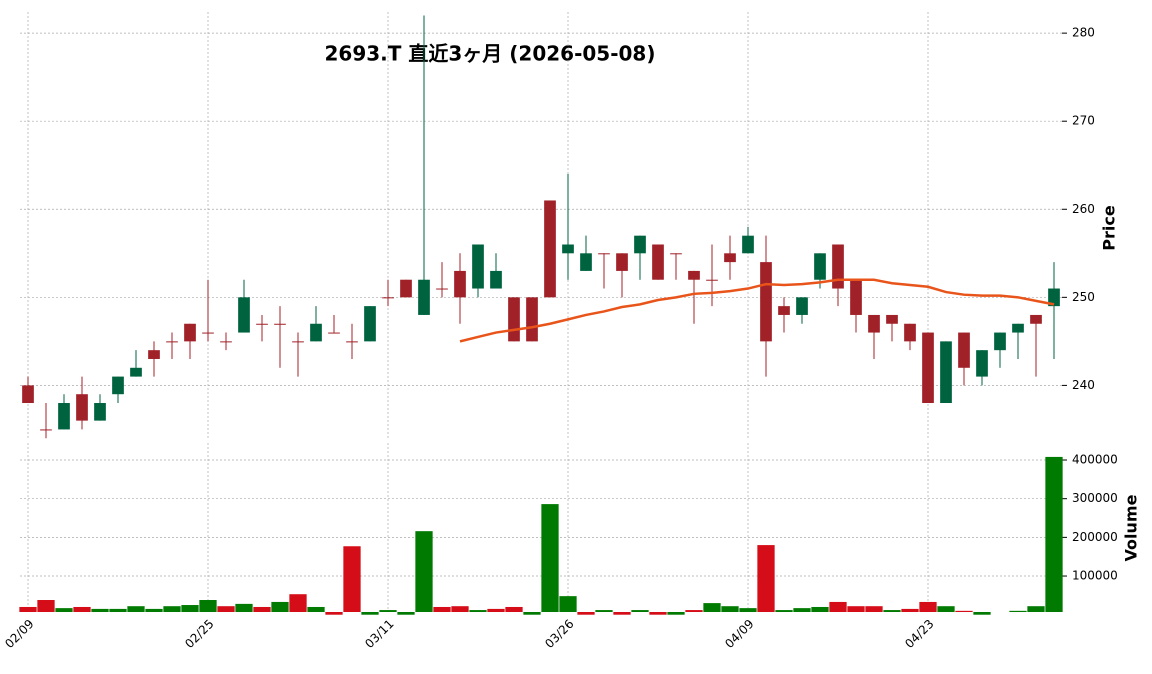 This screenshot has width=1152, height=674. I want to click on y-tick-label: 300000, so click(1095, 498).